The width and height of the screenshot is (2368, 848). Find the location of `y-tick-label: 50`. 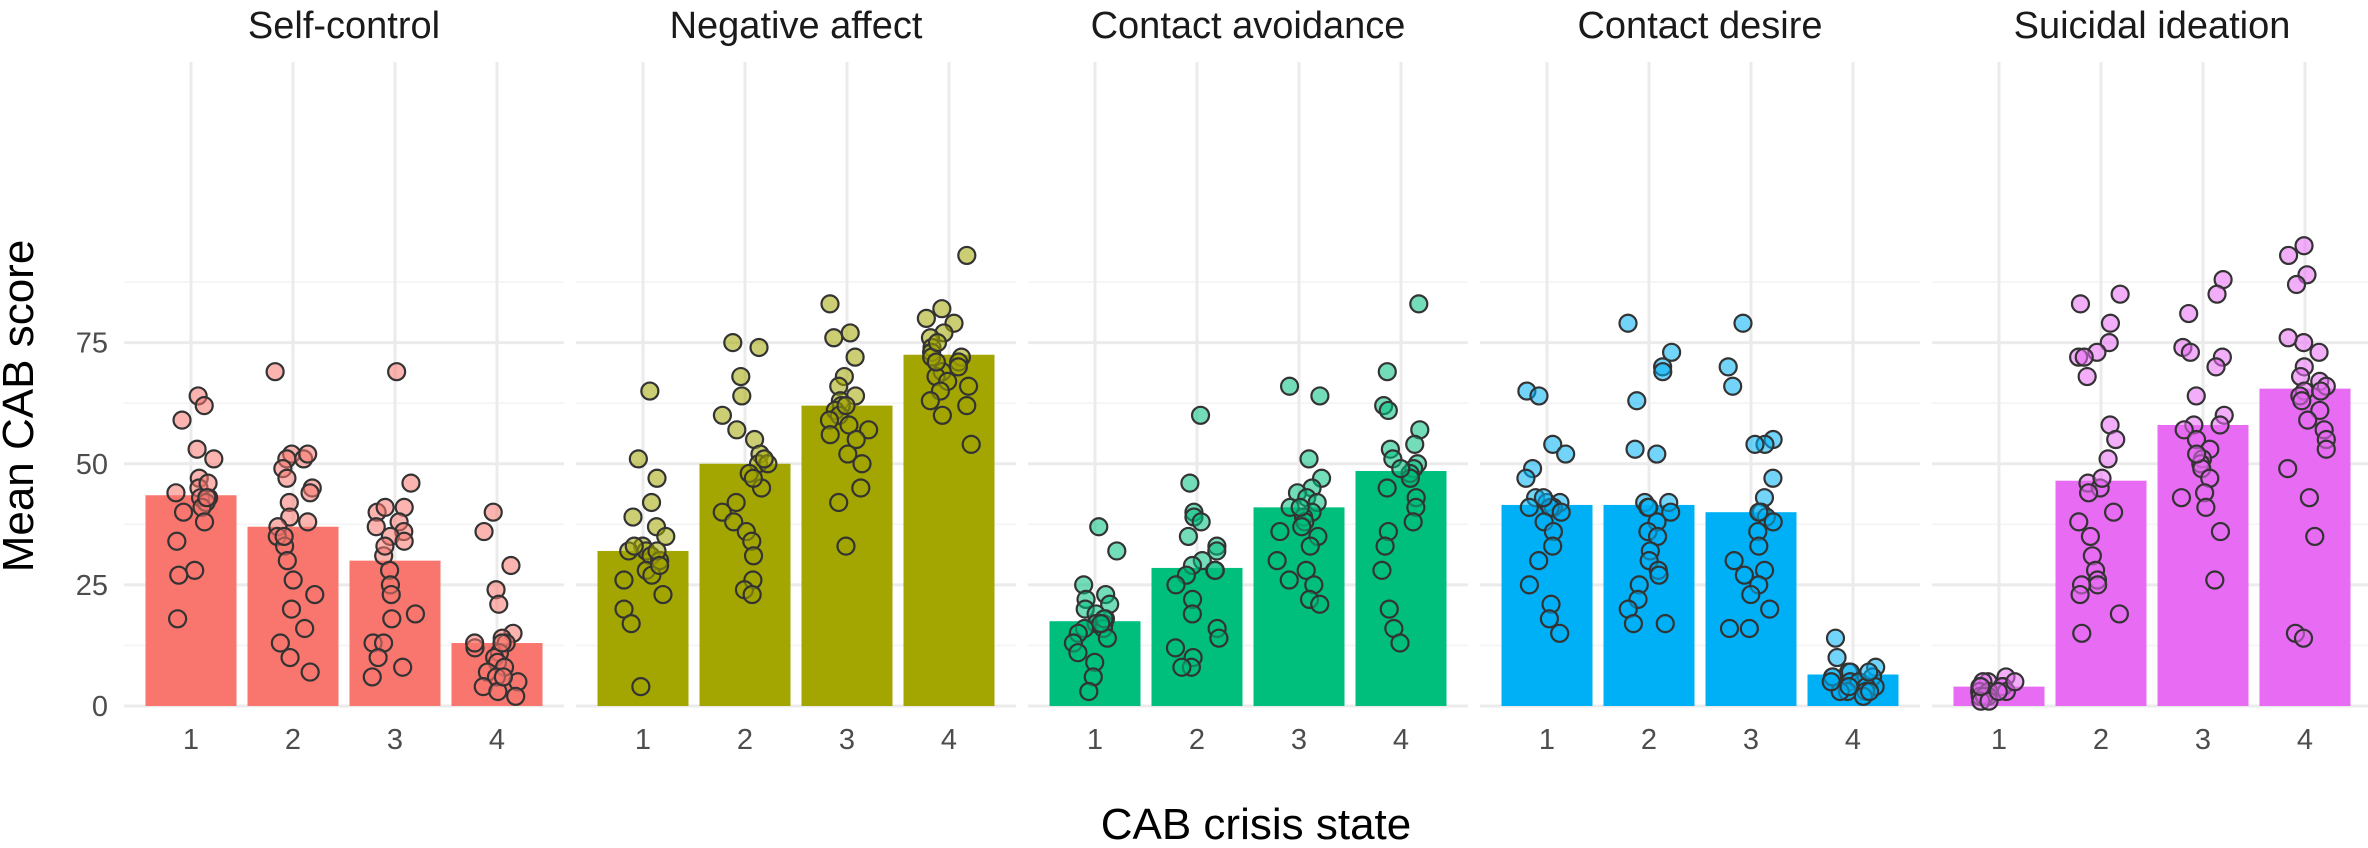

y-tick-label: 50 is located at coordinates (92, 465).